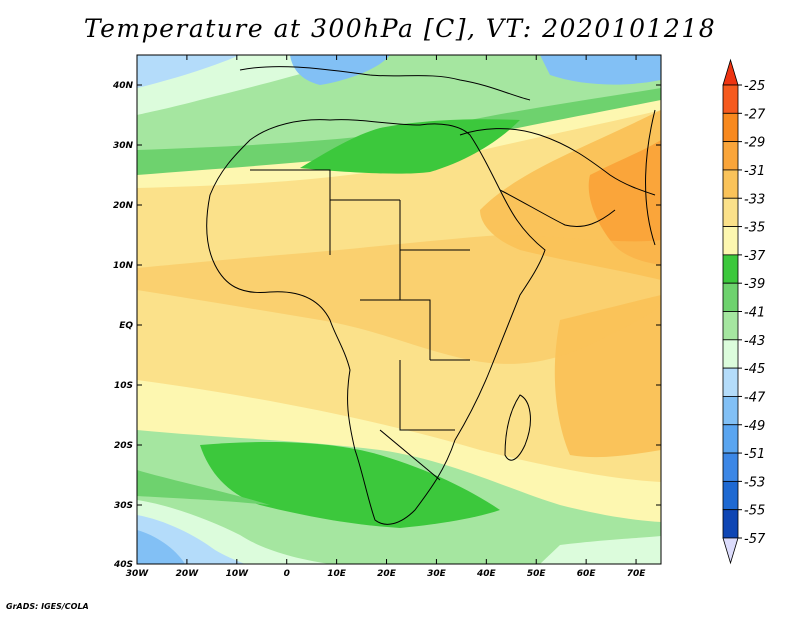 The height and width of the screenshot is (618, 800). What do you see at coordinates (730, 551) in the screenshot?
I see `colorbar-bottom-arrow` at bounding box center [730, 551].